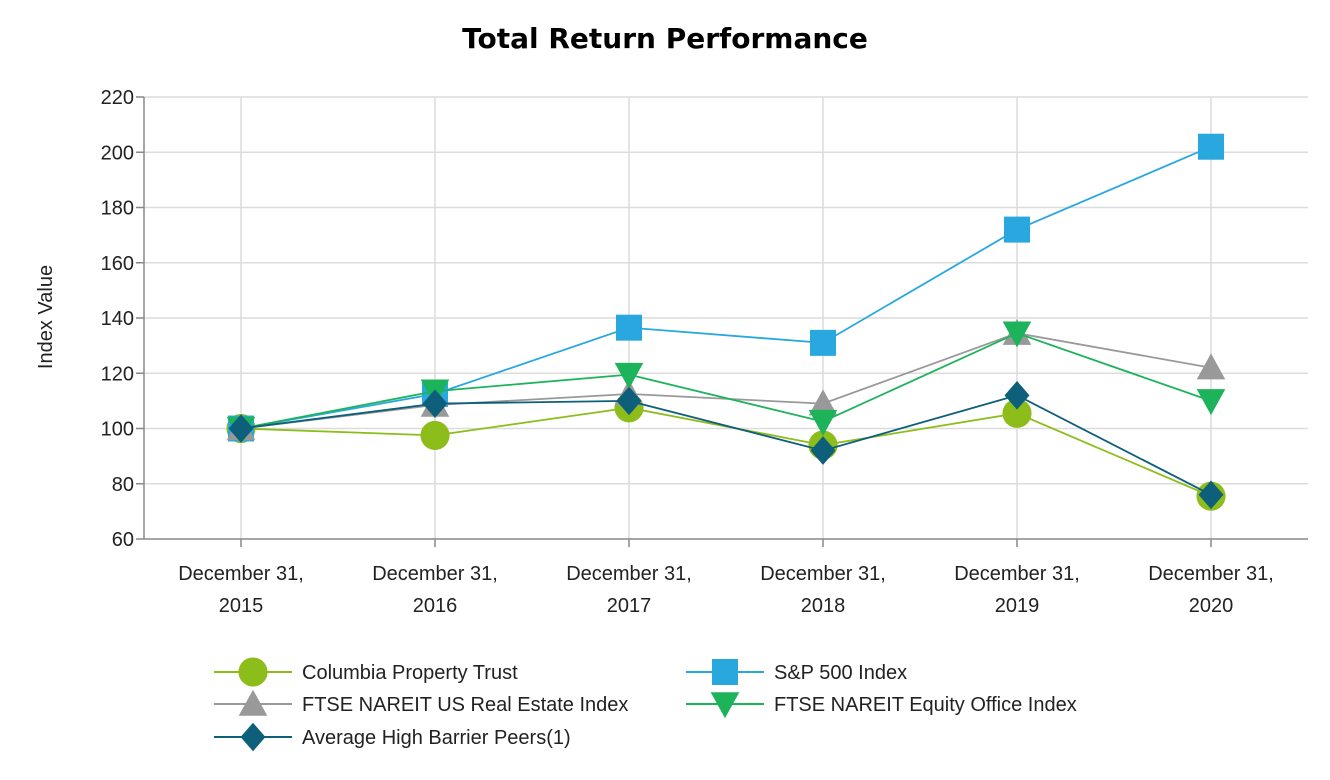 This screenshot has height=780, width=1330. I want to click on legend-item: Average High Barrier Peers(1), so click(392, 737).